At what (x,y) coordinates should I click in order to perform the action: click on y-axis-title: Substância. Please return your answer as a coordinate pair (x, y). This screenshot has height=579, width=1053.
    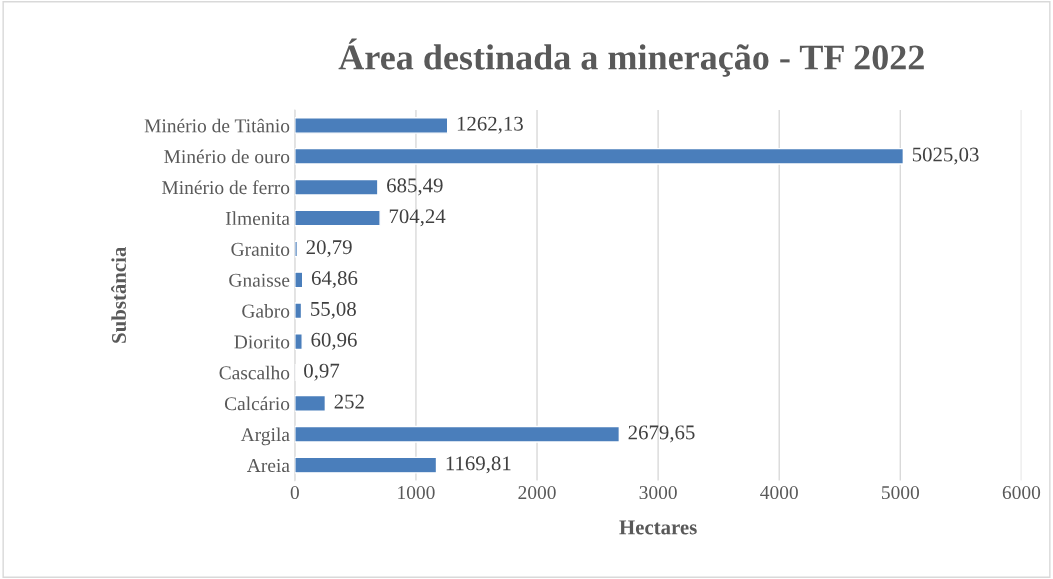
    Looking at the image, I should click on (119, 294).